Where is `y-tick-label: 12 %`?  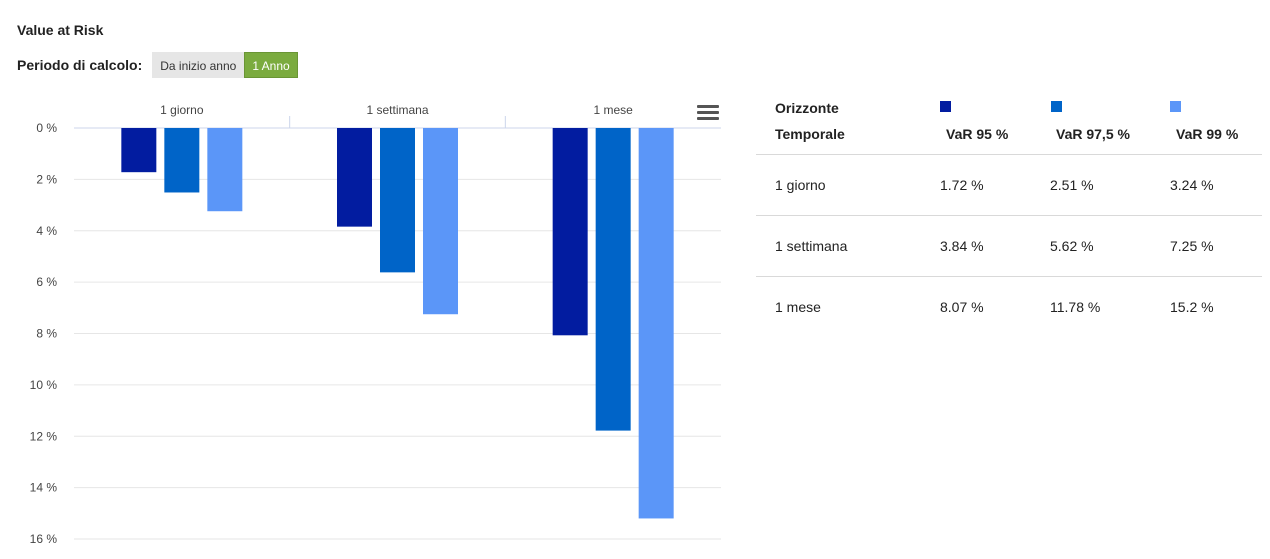
y-tick-label: 12 % is located at coordinates (44, 436).